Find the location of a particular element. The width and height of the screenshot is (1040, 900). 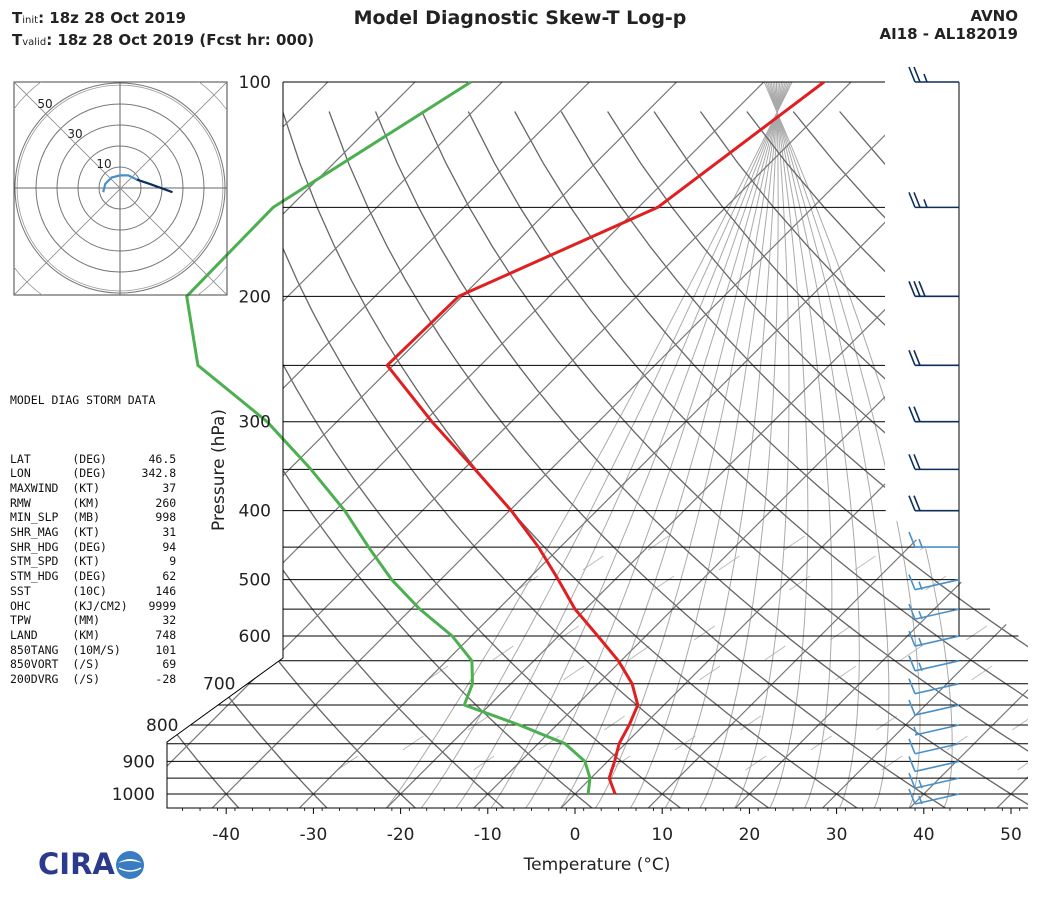

storm-field-name: LAT is located at coordinates (41, 458).